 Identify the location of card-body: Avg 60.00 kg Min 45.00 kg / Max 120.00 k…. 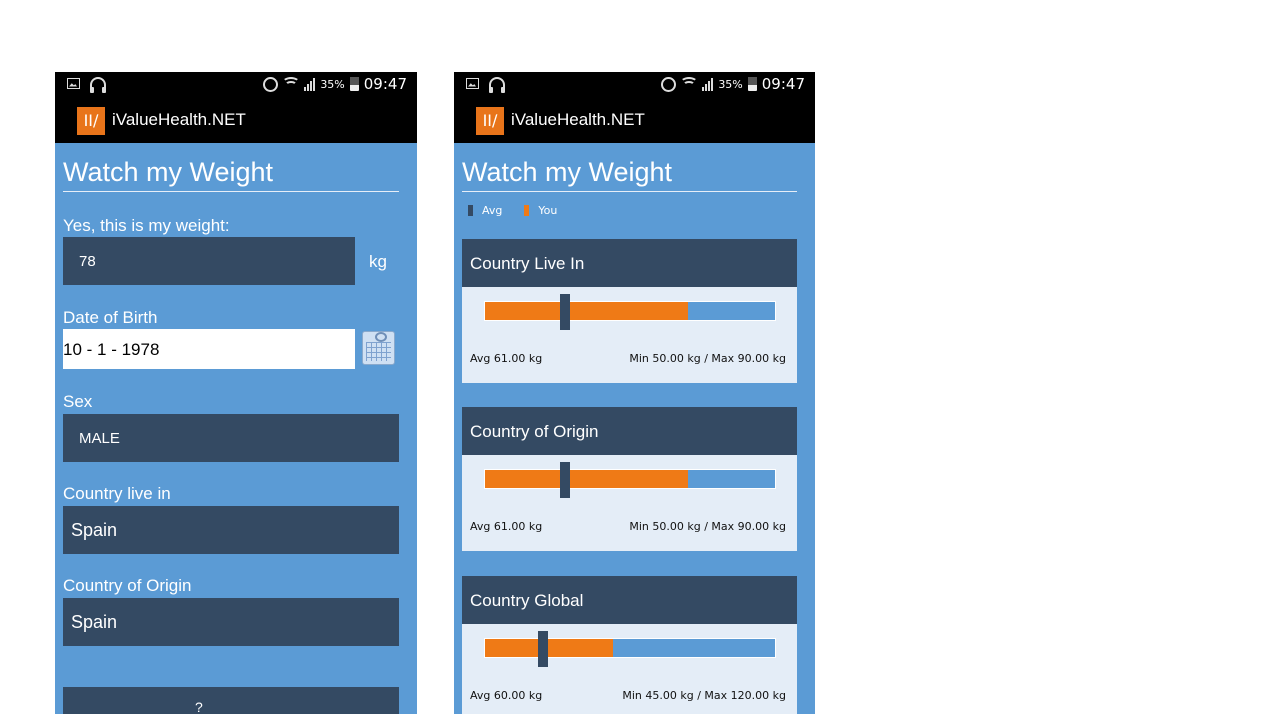
(629, 669).